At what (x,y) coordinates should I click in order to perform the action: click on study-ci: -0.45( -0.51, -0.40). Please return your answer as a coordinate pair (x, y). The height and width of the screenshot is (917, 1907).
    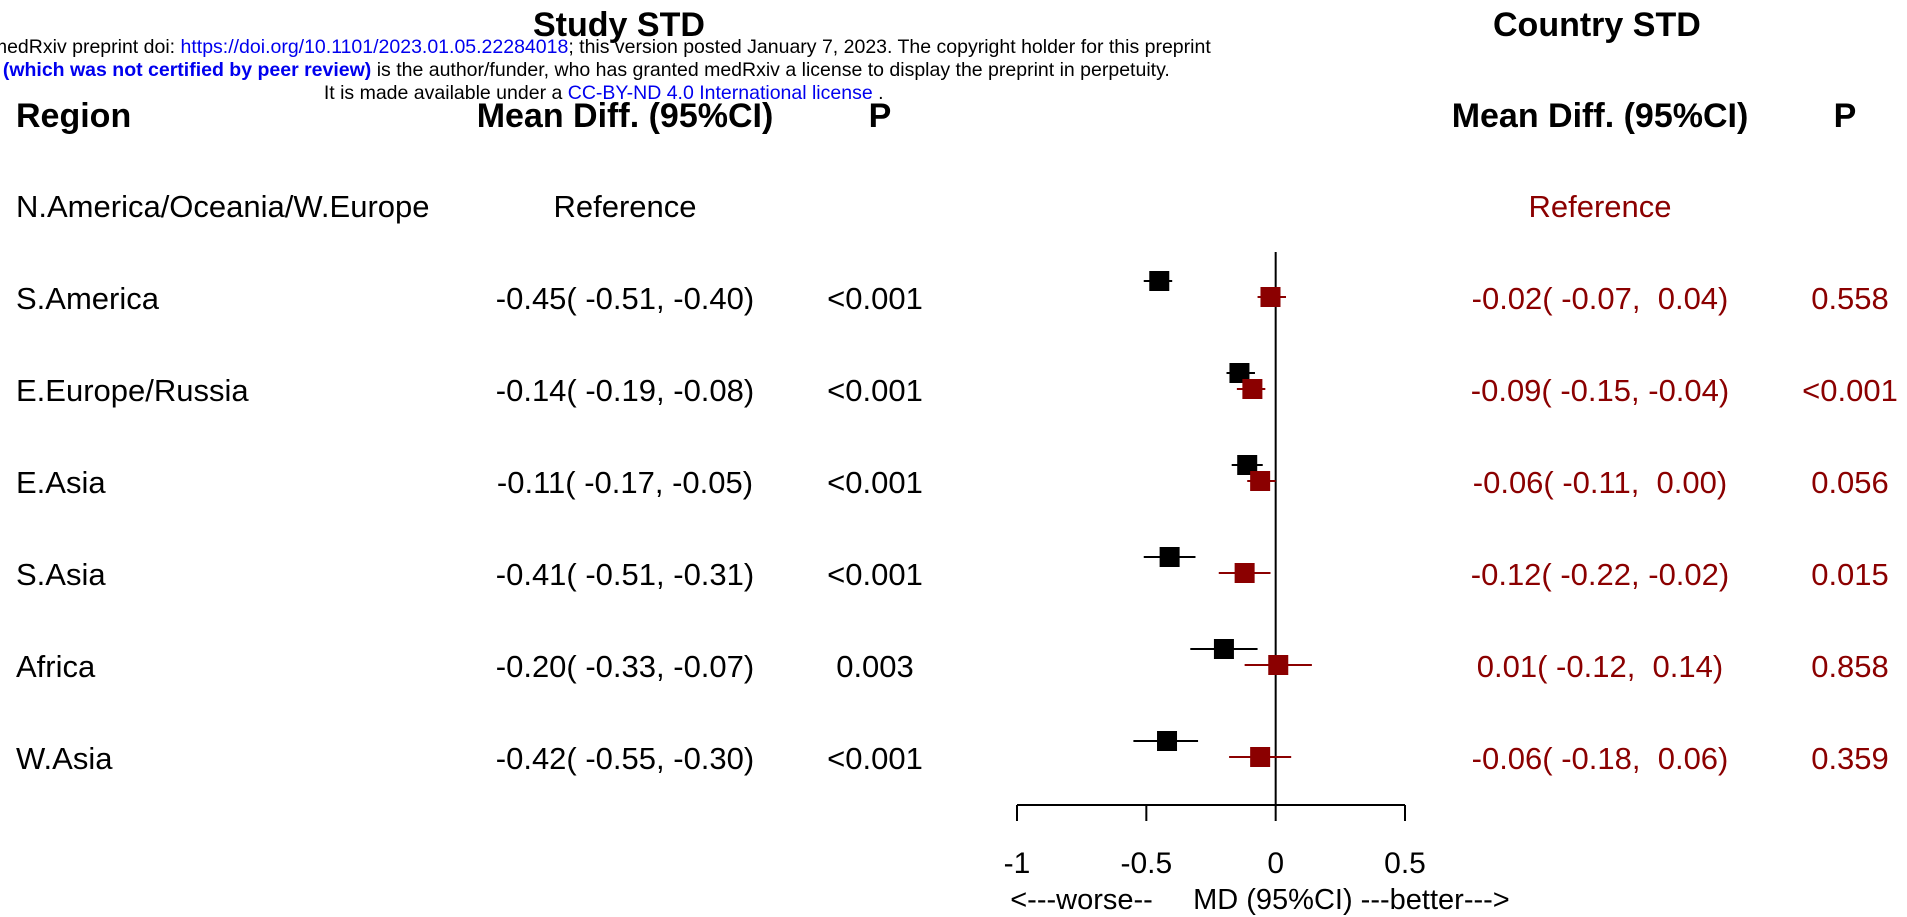
    Looking at the image, I should click on (625, 298).